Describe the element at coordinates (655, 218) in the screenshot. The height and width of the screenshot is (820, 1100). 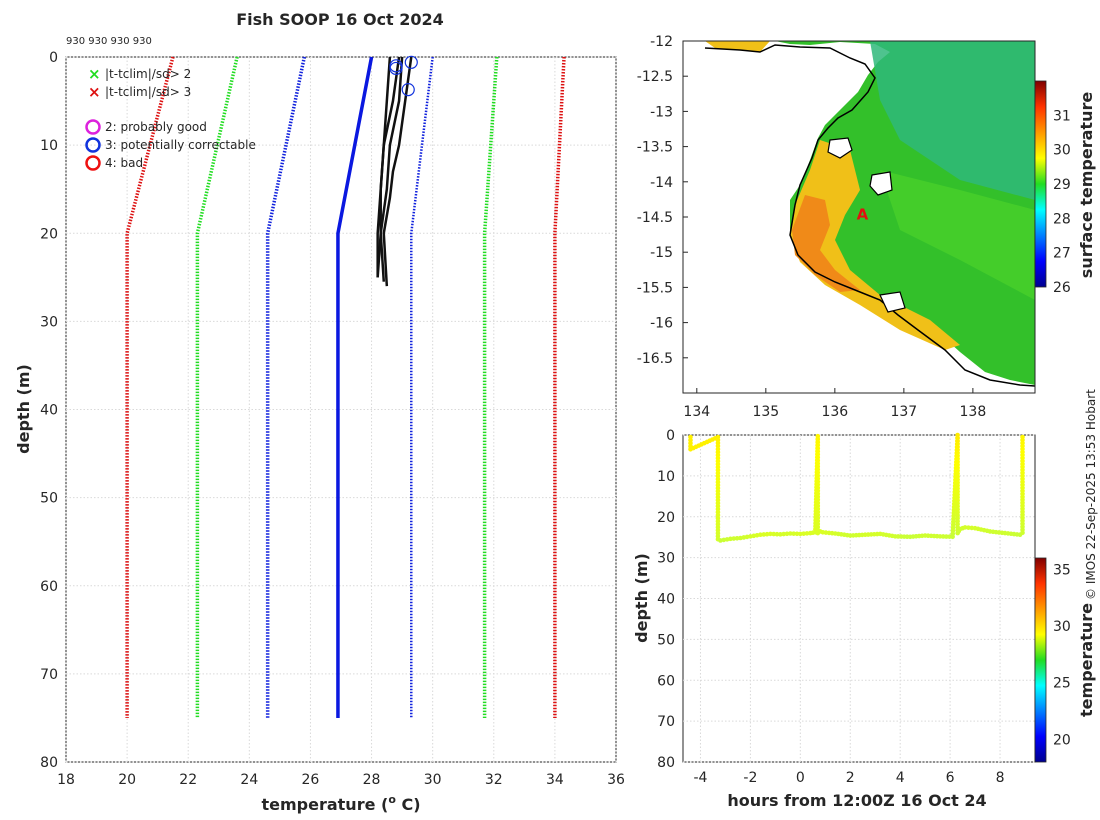
I see `map-lat-tick-label: -14.5` at that location.